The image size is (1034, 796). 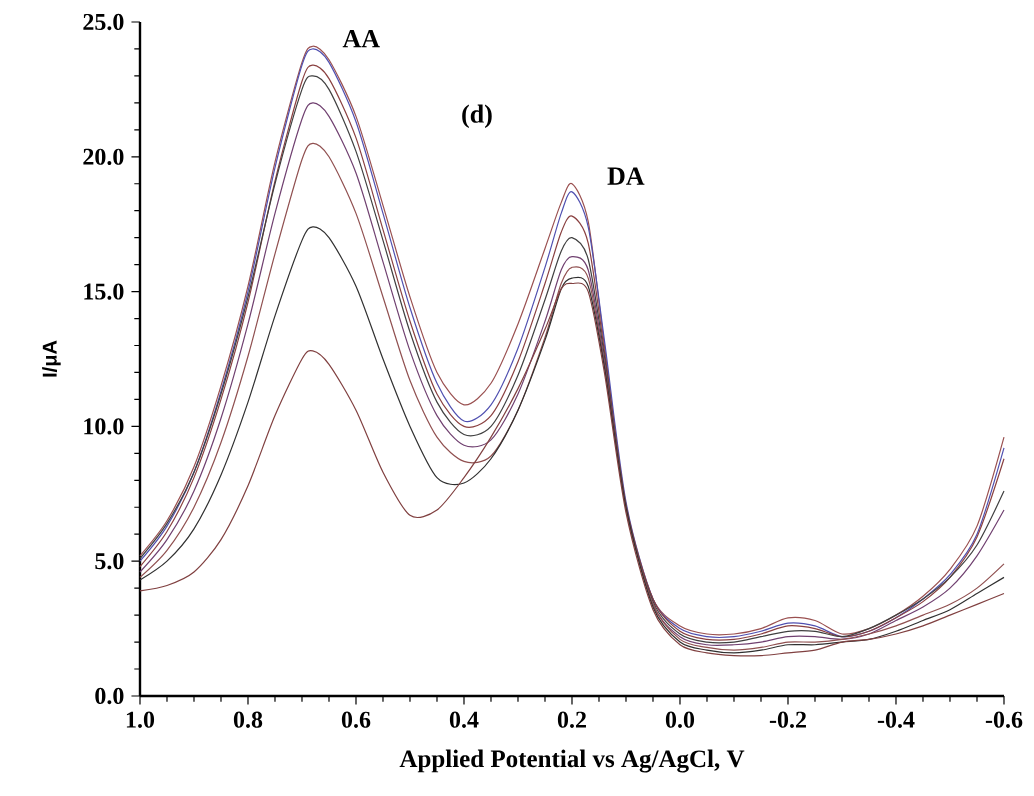 I want to click on x-tick-label: 0.6, so click(x=356, y=719).